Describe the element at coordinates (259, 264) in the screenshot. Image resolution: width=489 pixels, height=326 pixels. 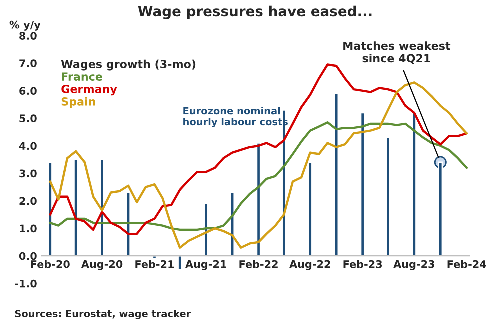
I see `x-tick-label: Feb-22` at that location.